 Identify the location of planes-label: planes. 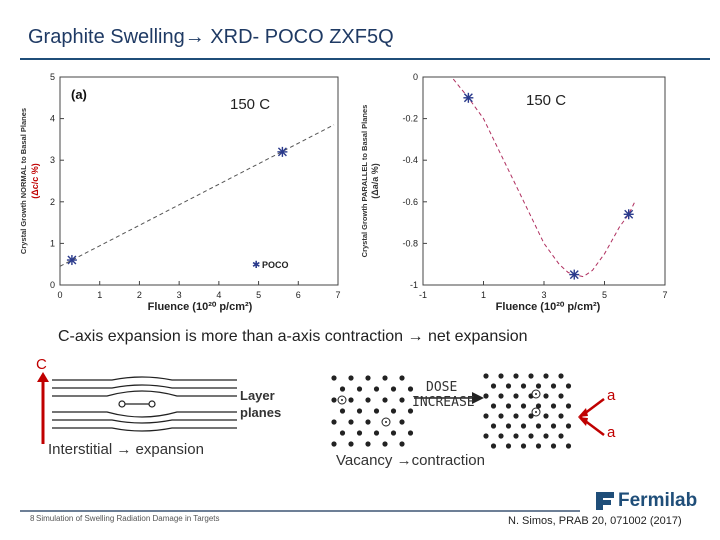
(261, 412).